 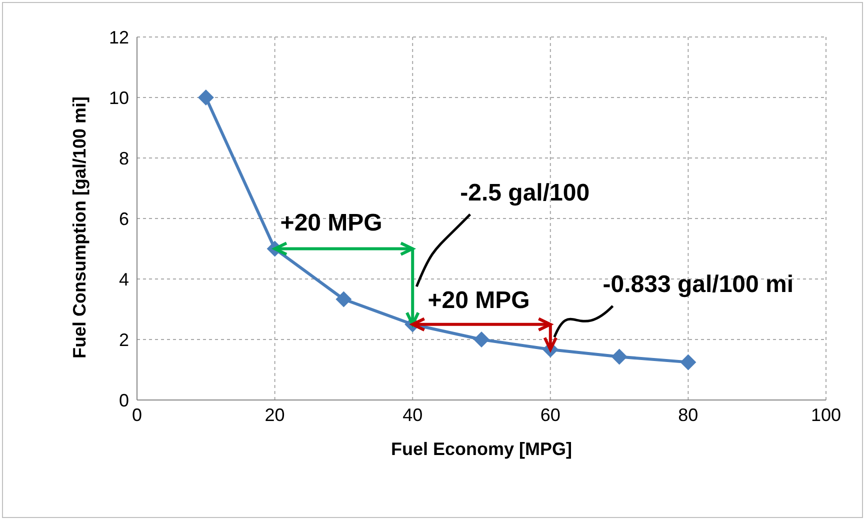 What do you see at coordinates (123, 218) in the screenshot?
I see `y-tick-label: 6` at bounding box center [123, 218].